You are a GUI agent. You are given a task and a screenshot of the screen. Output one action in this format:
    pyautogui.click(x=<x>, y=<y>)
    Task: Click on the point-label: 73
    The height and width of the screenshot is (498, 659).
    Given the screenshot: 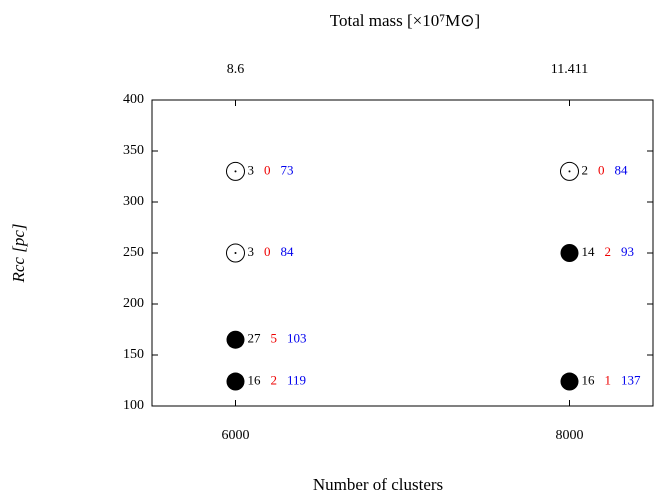 What is the action you would take?
    pyautogui.click(x=287, y=169)
    